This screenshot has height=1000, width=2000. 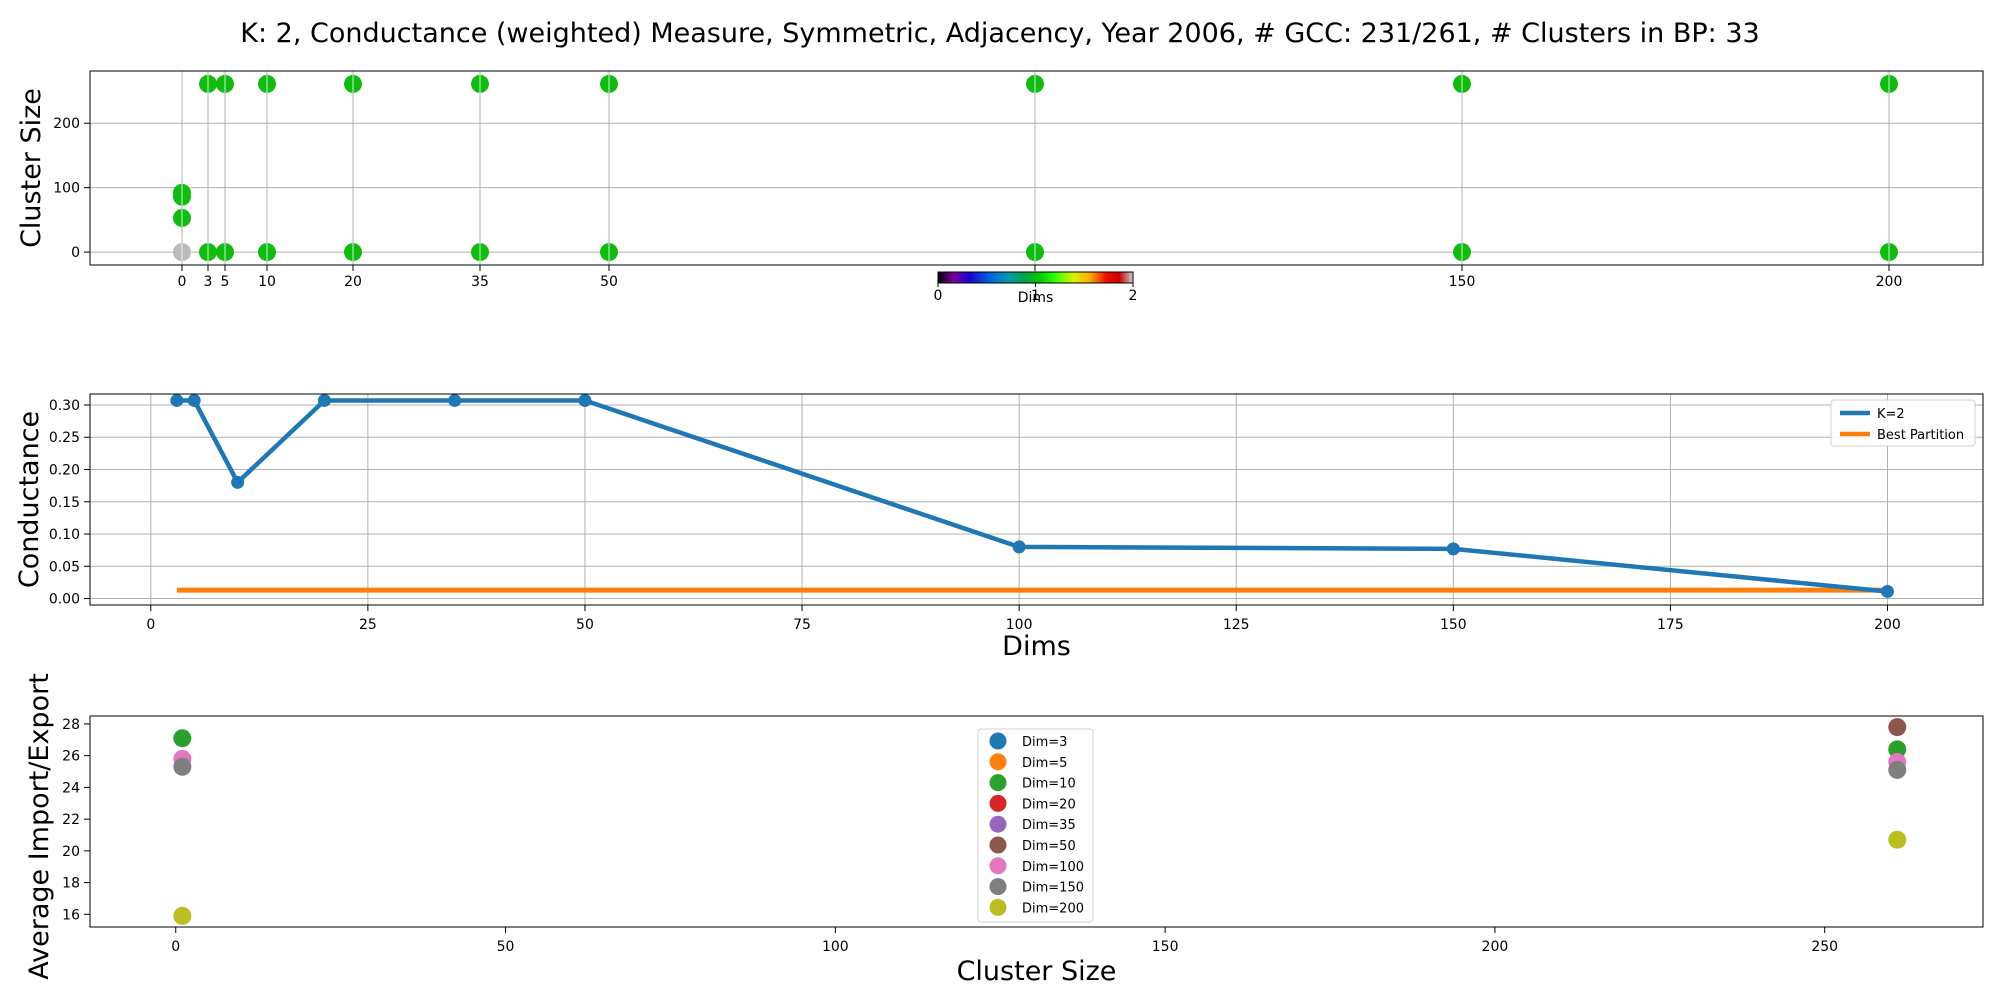 I want to click on y-tick-label: 0.30, so click(x=64, y=406).